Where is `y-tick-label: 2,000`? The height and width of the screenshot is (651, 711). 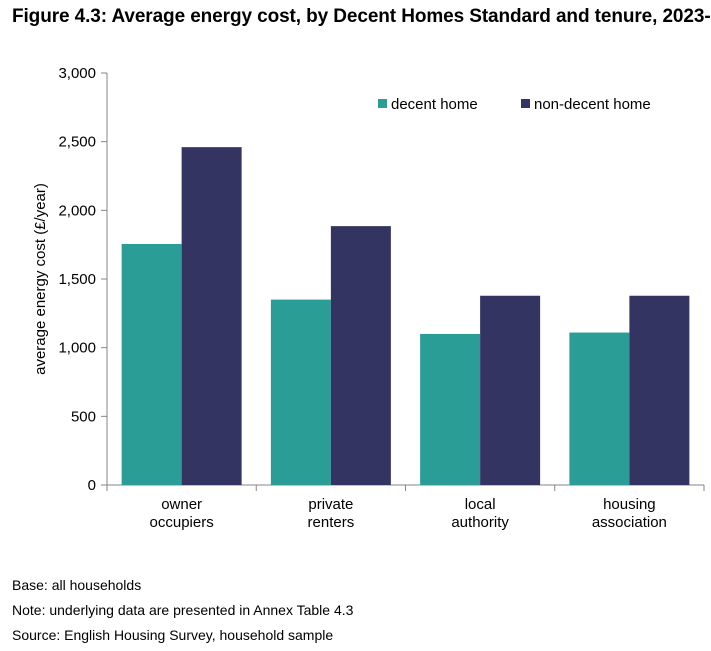 y-tick-label: 2,000 is located at coordinates (77, 210).